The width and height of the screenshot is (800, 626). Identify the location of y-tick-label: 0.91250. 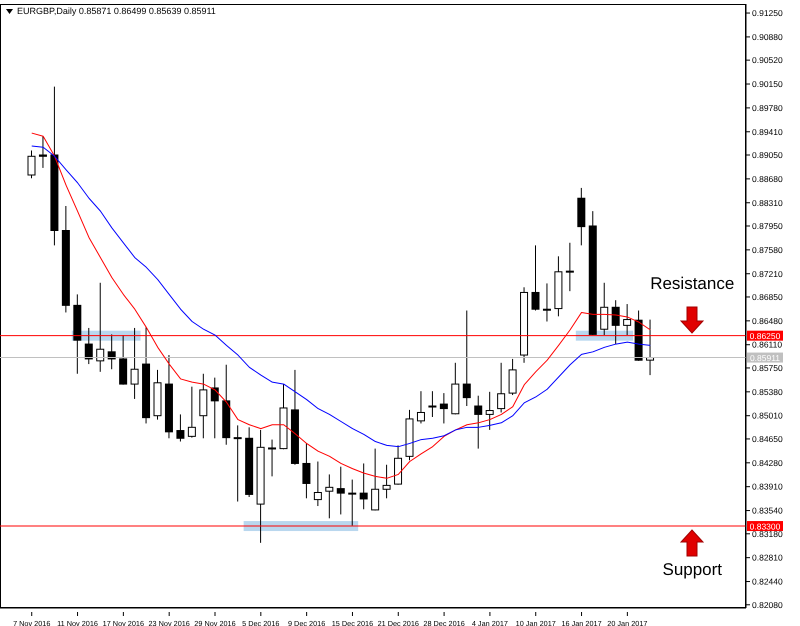
(767, 13).